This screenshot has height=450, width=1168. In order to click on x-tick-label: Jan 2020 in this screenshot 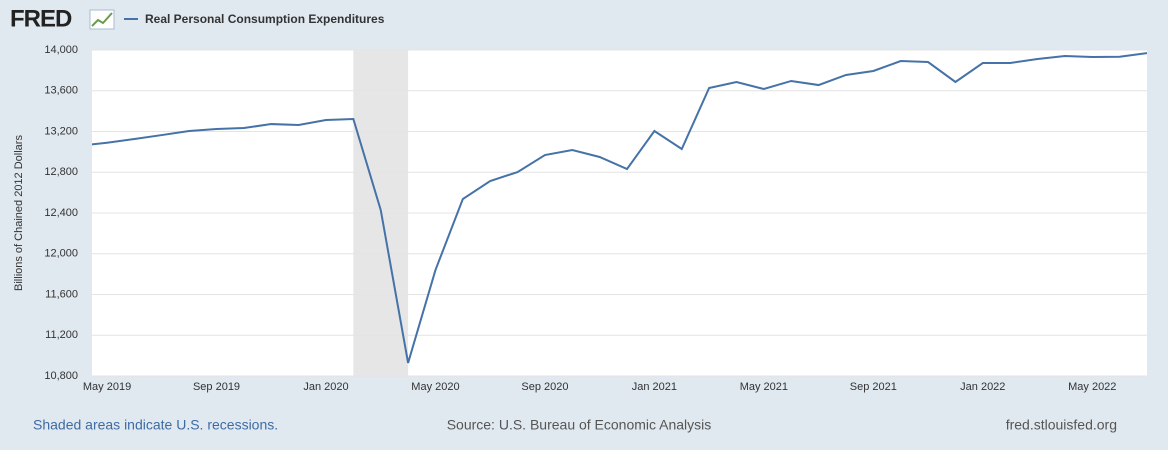, I will do `click(325, 387)`.